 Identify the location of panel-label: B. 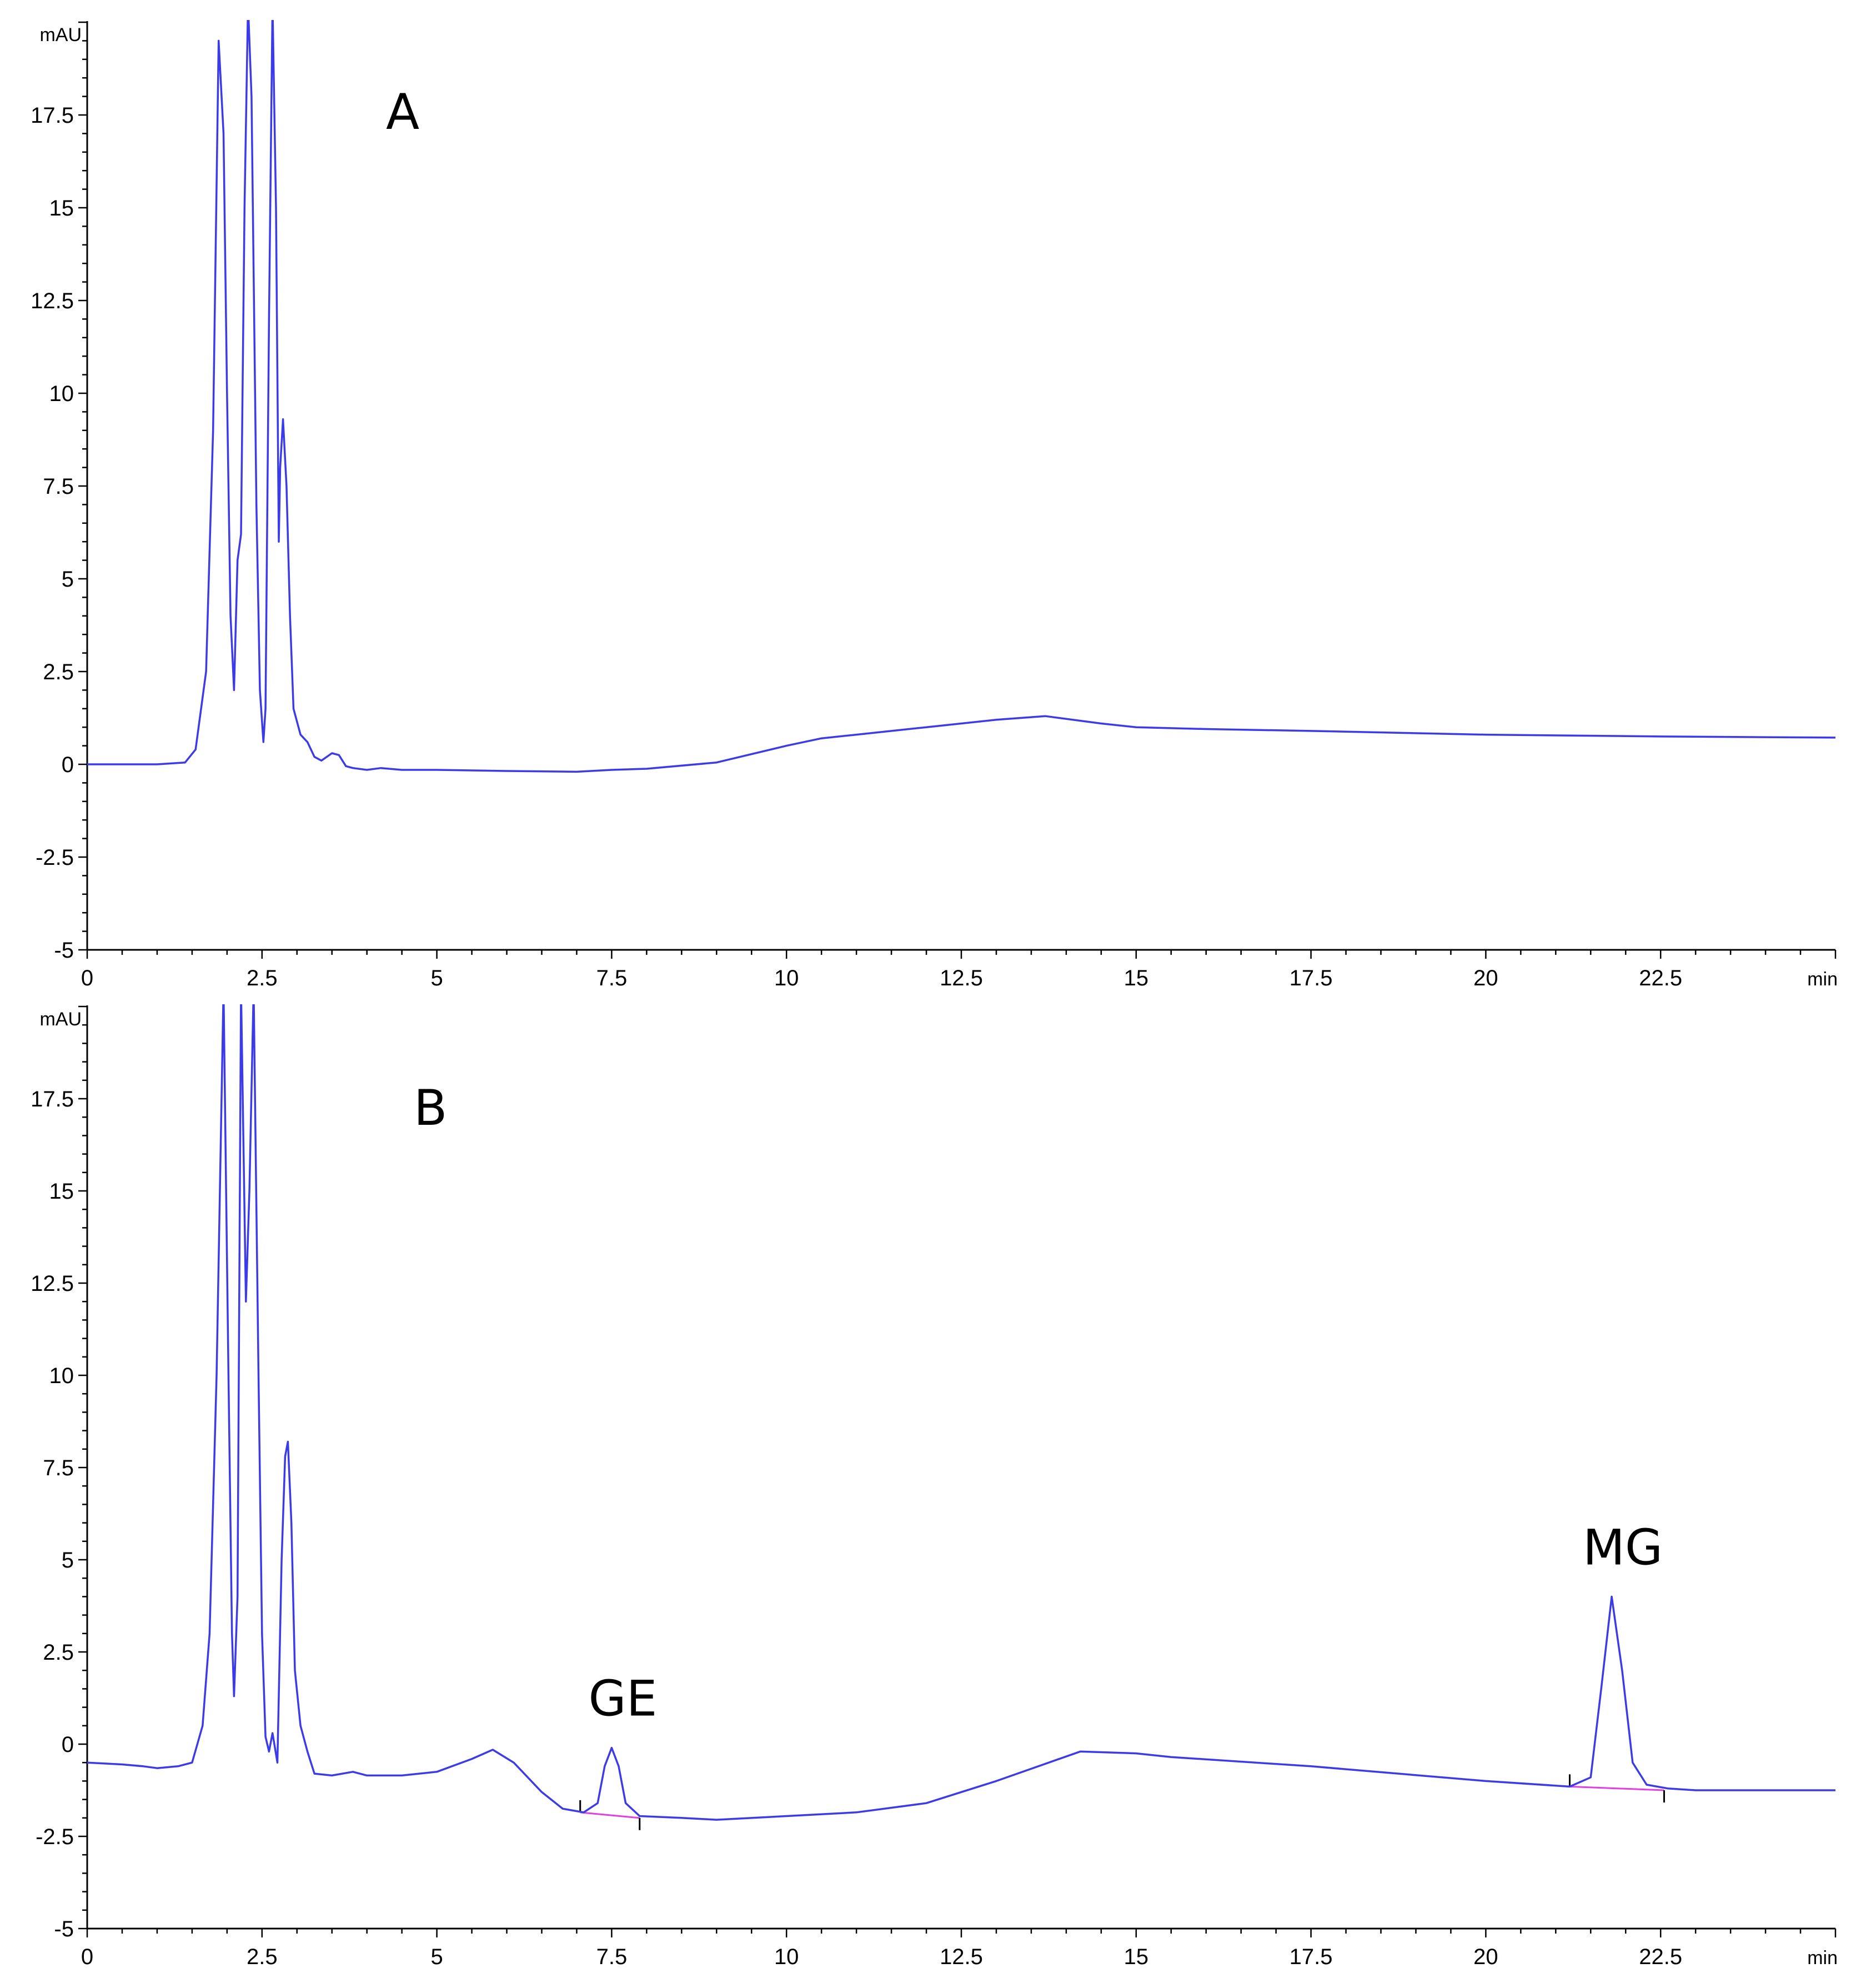
(430, 1107).